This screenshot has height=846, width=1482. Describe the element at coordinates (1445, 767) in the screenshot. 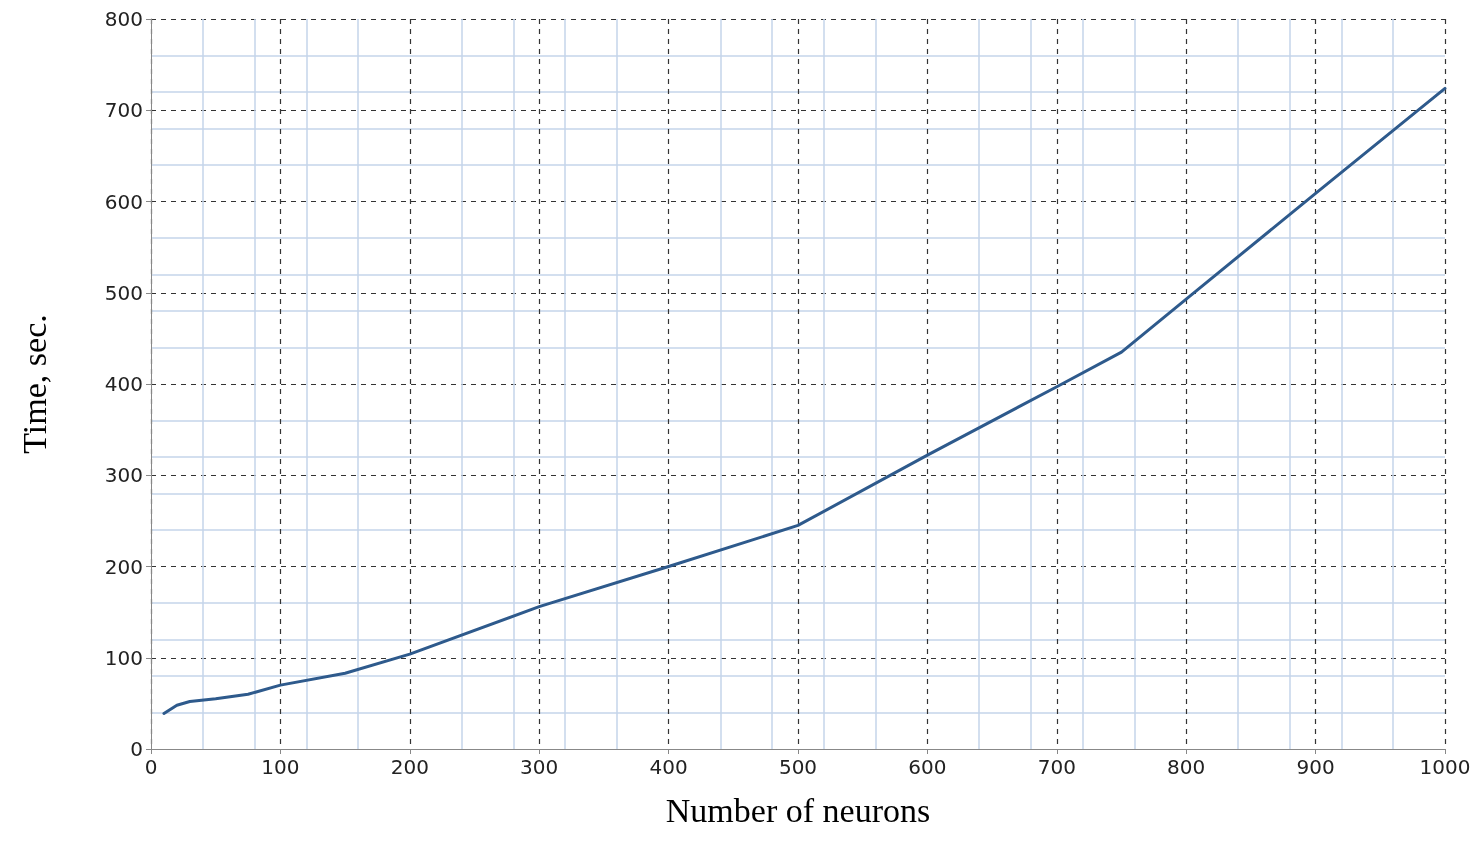

I see `x-tick-label: 1000` at that location.